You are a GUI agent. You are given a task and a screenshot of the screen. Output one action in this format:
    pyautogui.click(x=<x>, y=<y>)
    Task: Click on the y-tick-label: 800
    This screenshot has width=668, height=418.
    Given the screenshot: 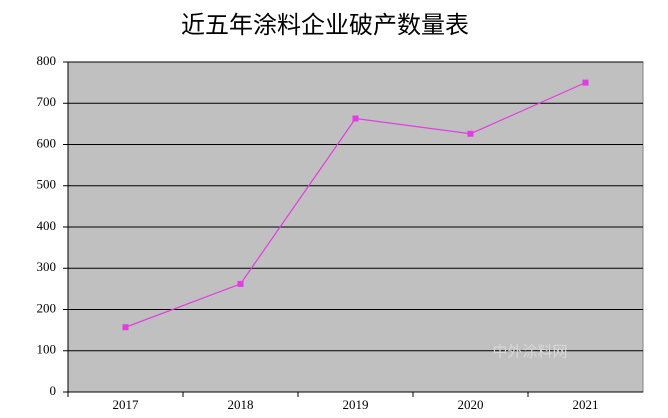 What is the action you would take?
    pyautogui.click(x=47, y=60)
    